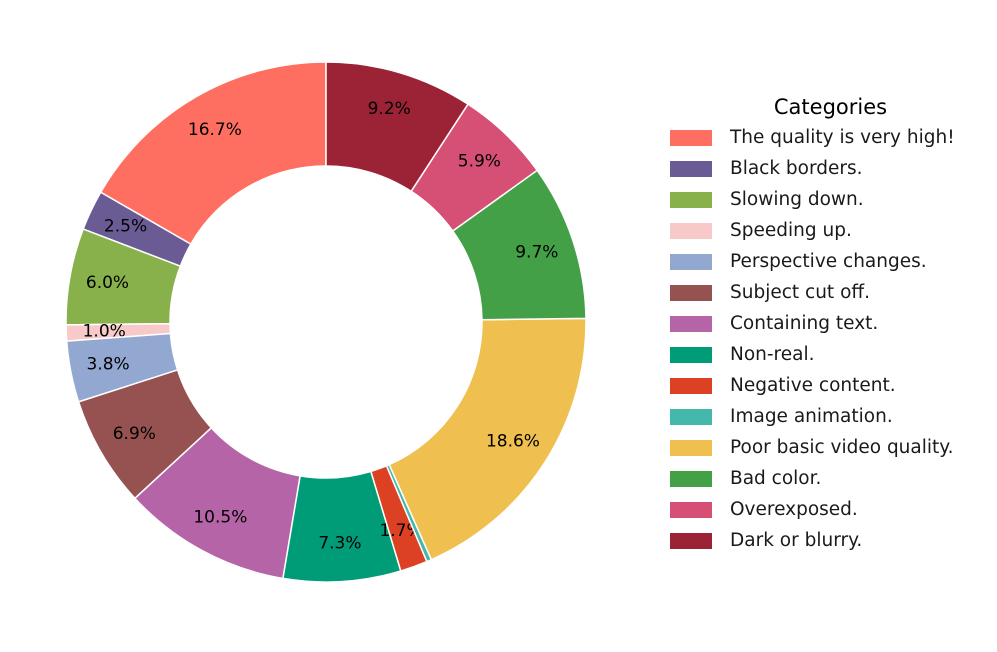  I want to click on slice-label-13: 9.2%, so click(389, 109).